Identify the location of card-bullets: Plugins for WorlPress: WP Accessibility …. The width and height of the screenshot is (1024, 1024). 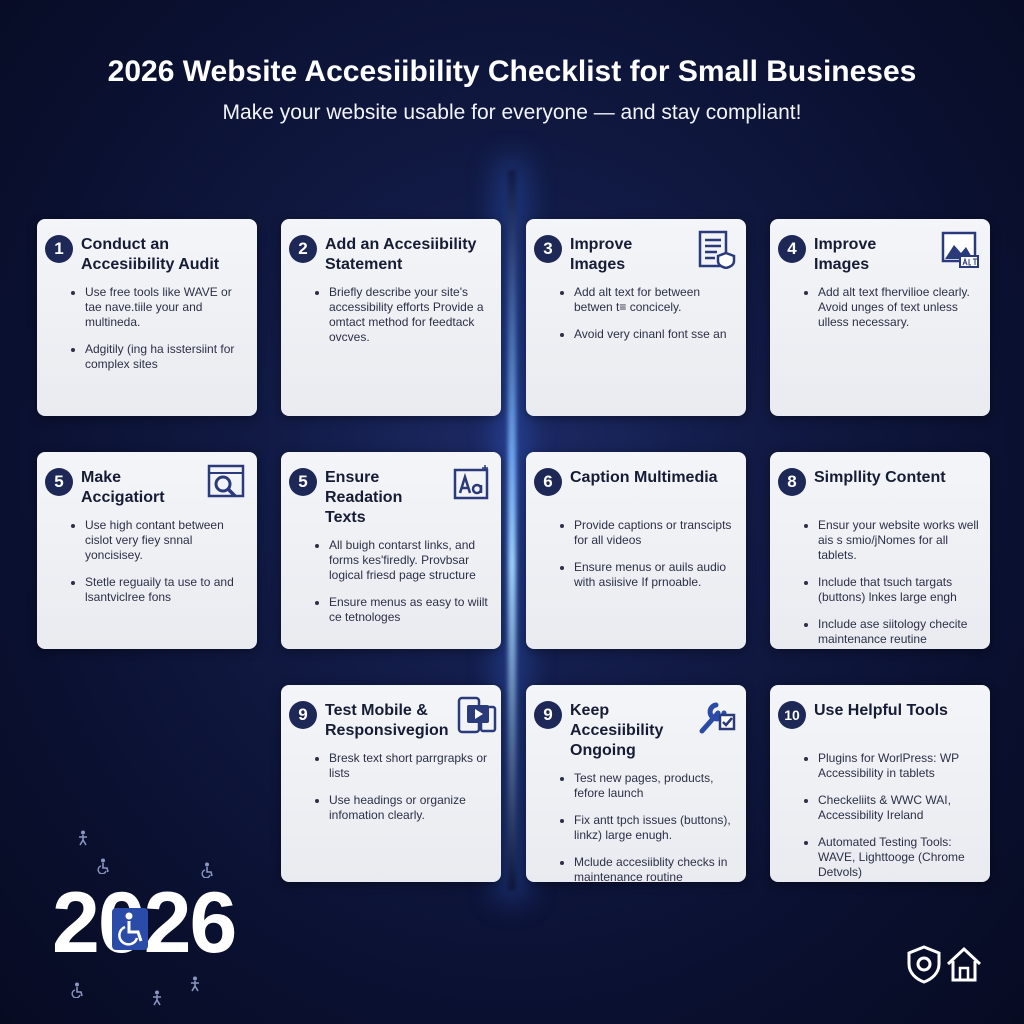
(879, 815).